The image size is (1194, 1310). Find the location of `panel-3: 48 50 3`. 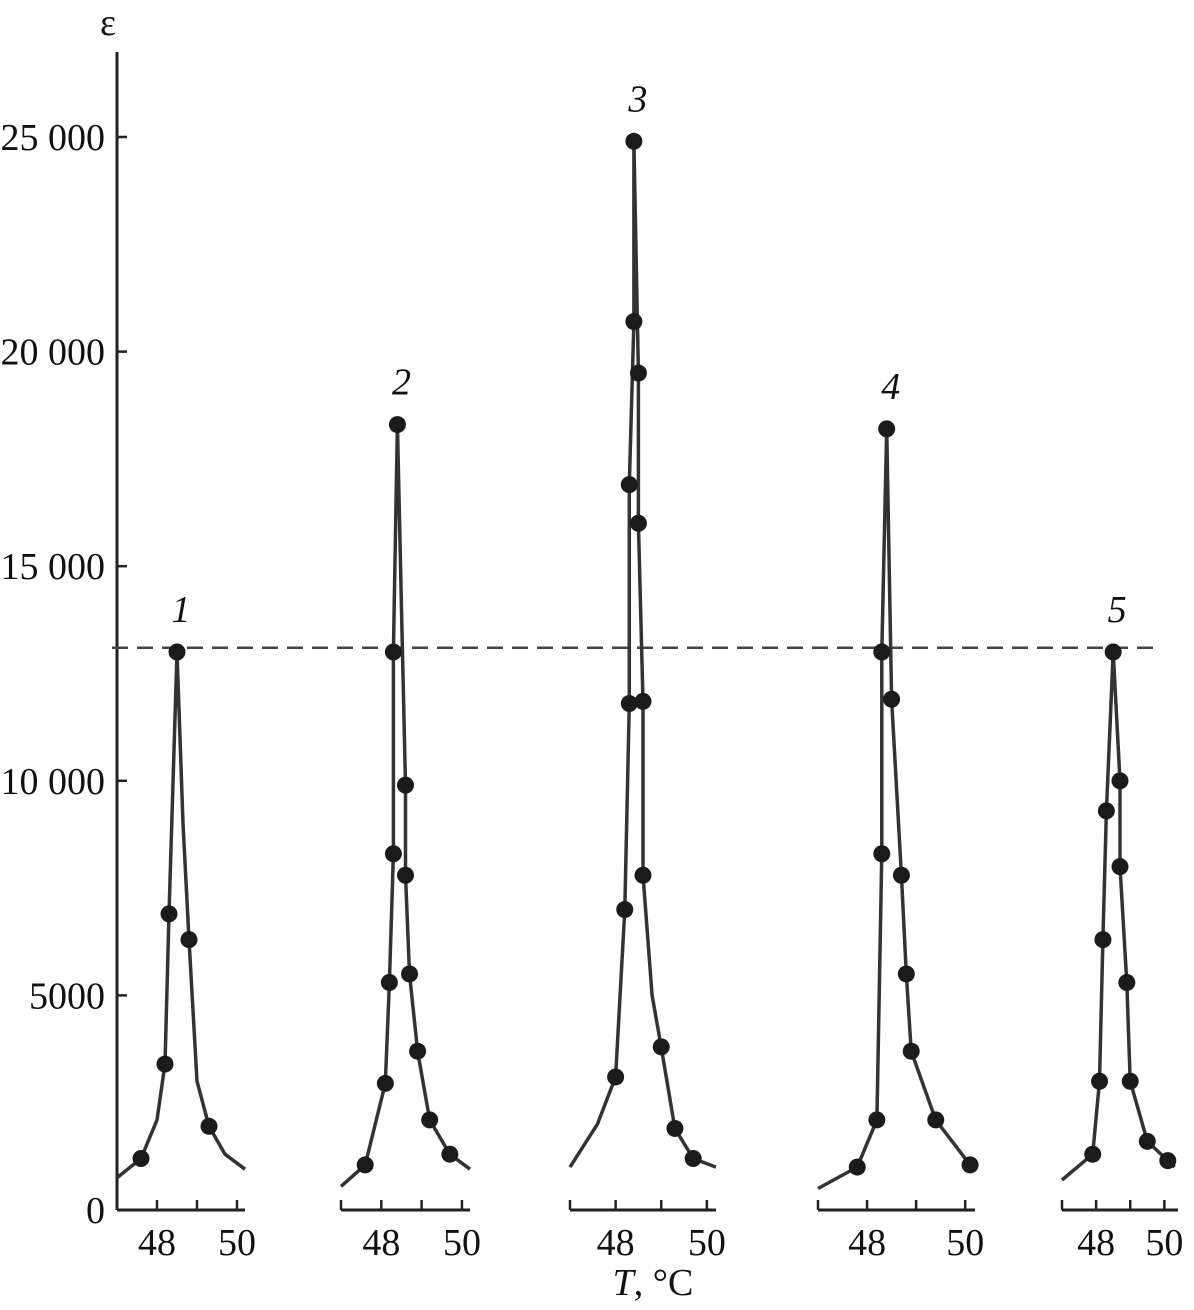

panel-3: 48 50 3 is located at coordinates (647, 671).